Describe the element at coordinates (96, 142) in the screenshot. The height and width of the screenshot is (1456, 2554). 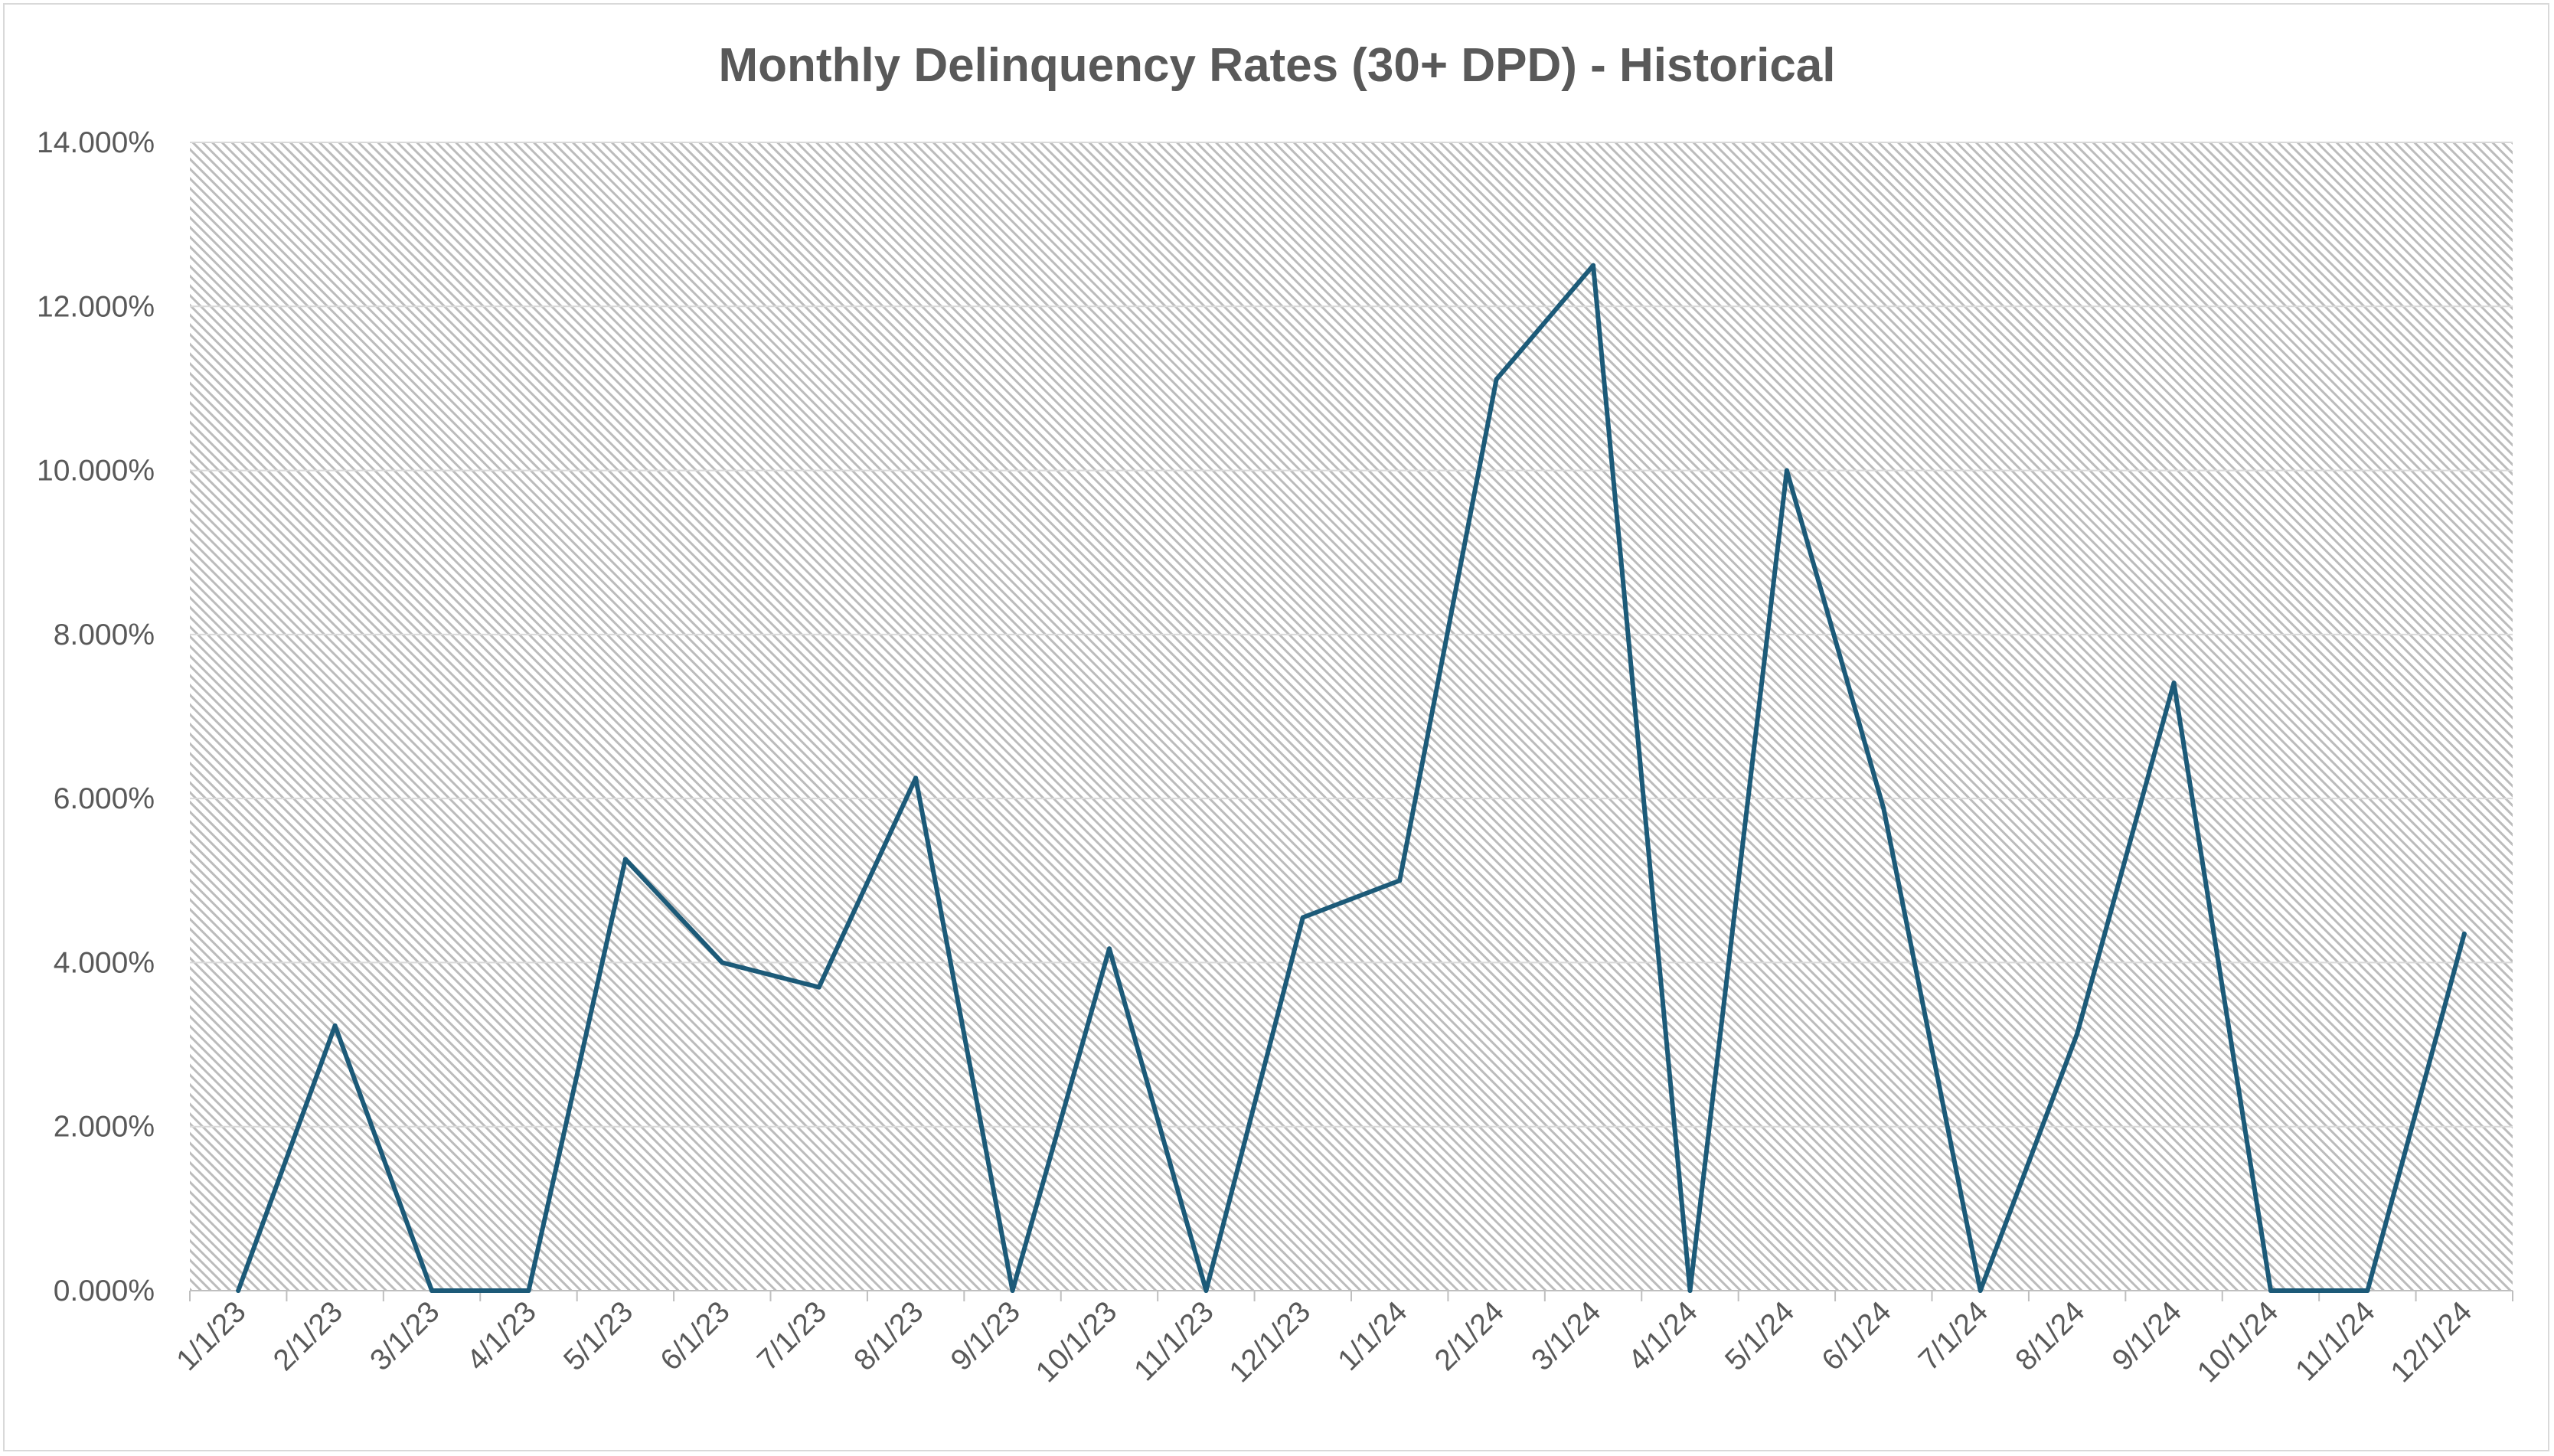
I see `y-tick-label: 14.000%` at that location.